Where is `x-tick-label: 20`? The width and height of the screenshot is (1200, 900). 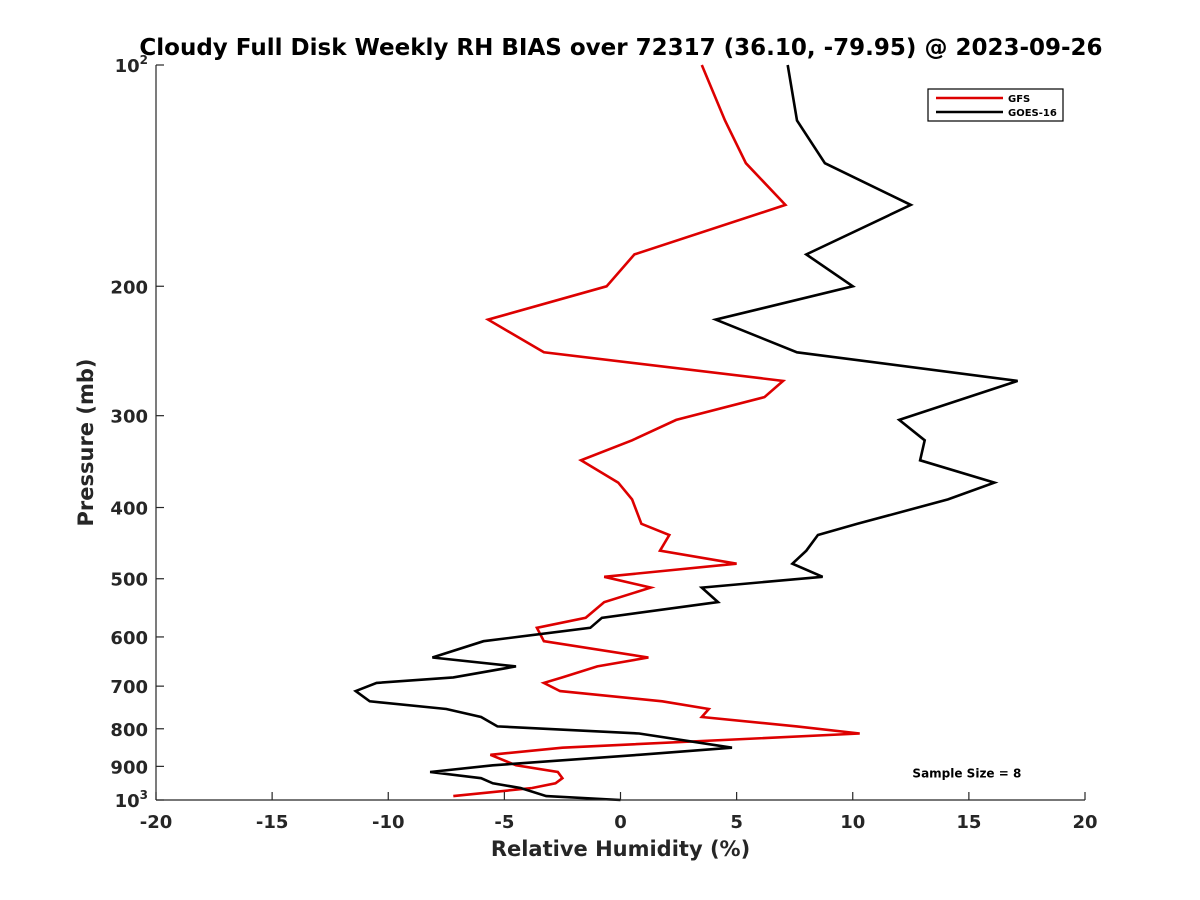 x-tick-label: 20 is located at coordinates (1084, 822).